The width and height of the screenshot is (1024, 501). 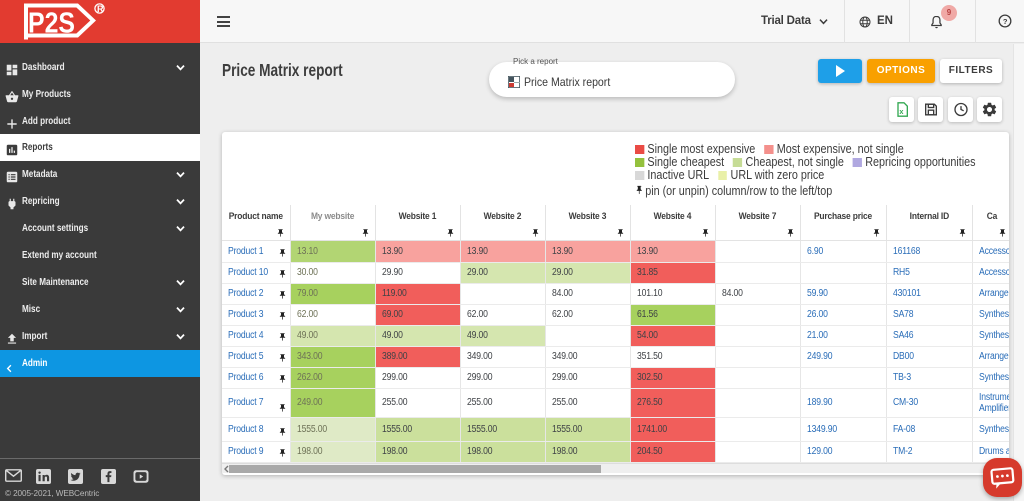 I want to click on svg-text: x, so click(x=901, y=111).